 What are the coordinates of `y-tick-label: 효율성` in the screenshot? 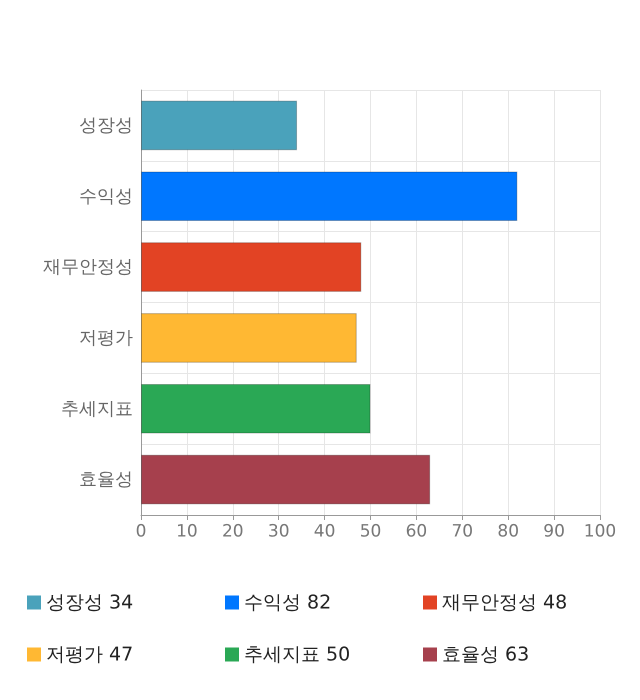 It's located at (106, 479).